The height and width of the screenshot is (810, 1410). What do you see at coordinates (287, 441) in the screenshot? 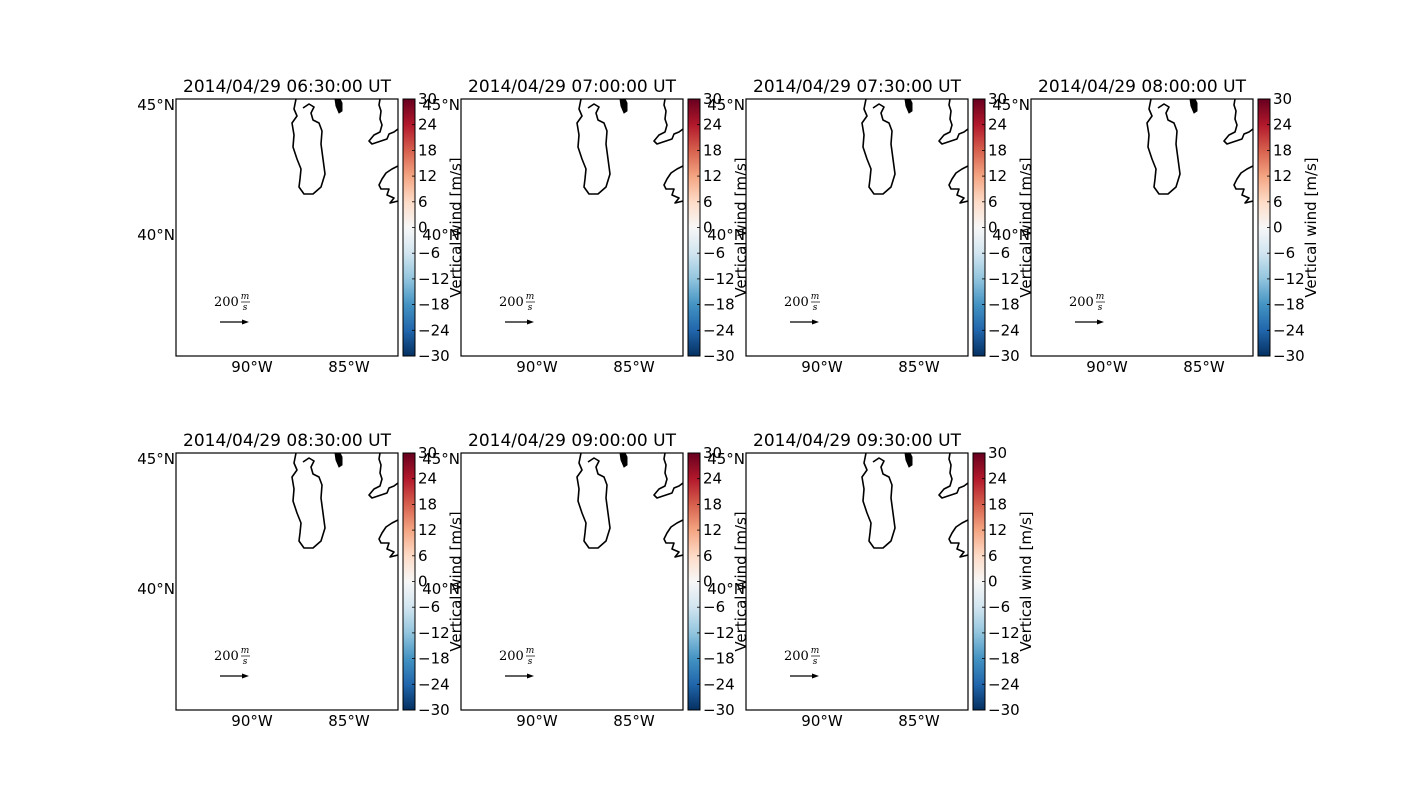
I see `panel-title: 2014/04/29 08:30:00 UT` at bounding box center [287, 441].